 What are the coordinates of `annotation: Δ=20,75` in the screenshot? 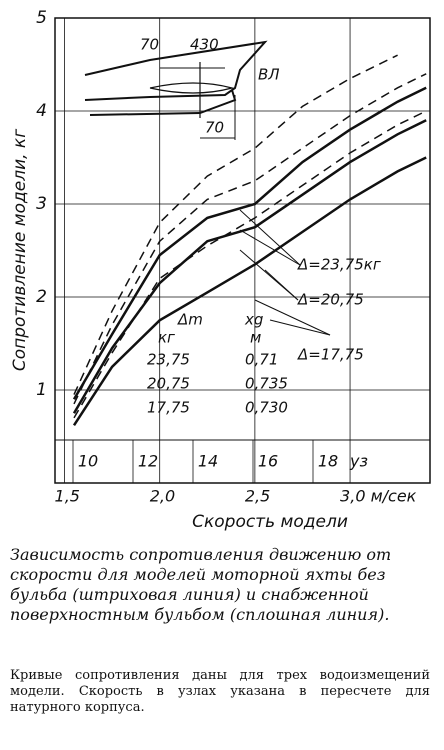 It's located at (330, 300).